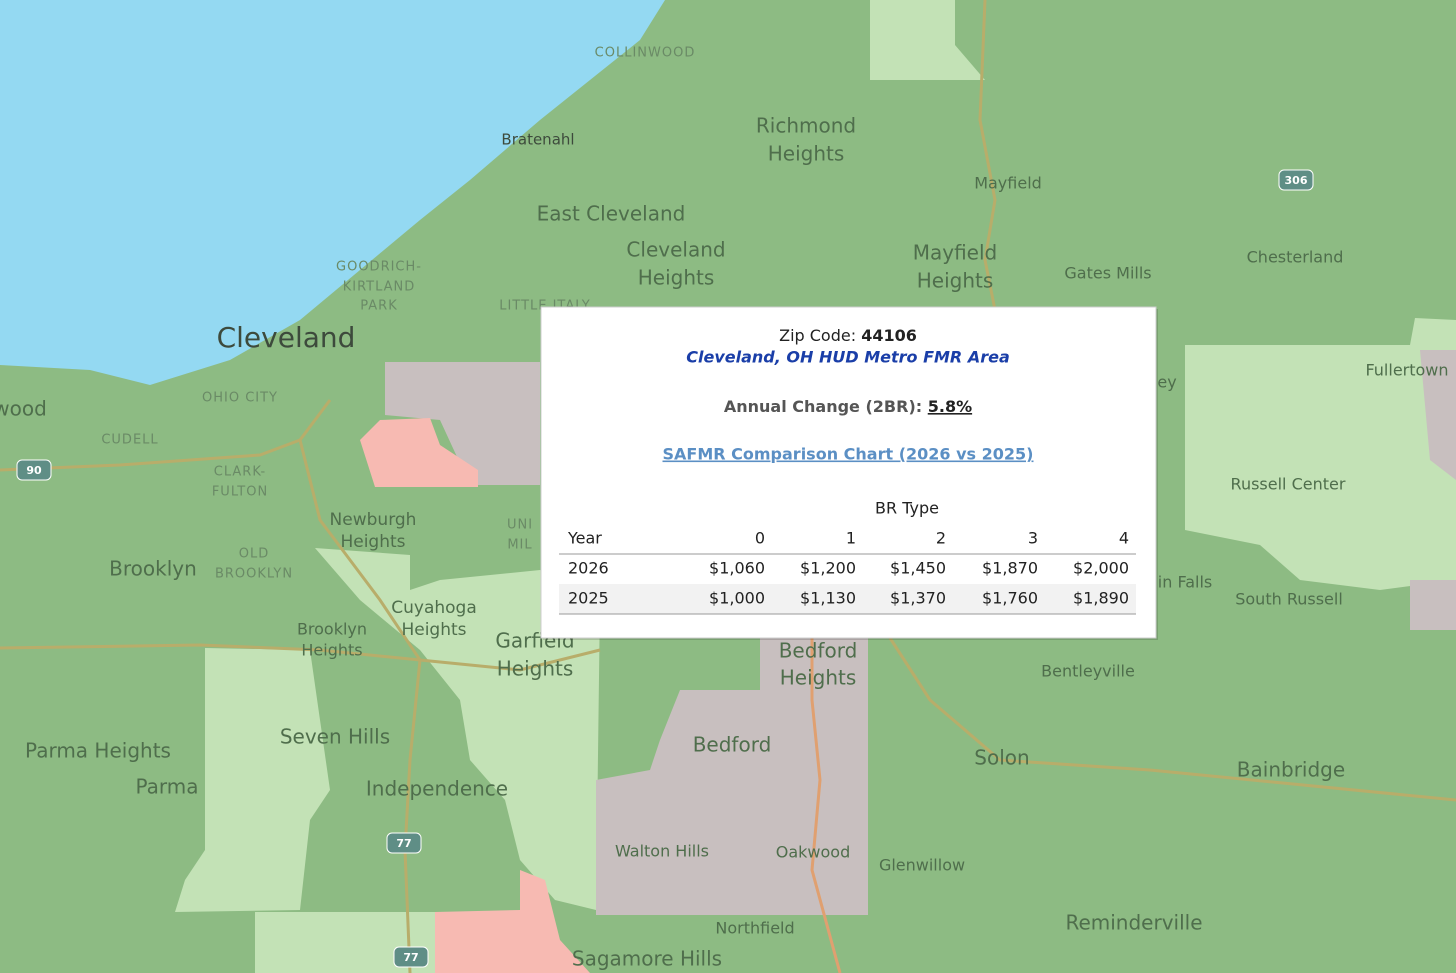 This screenshot has width=1456, height=973. What do you see at coordinates (662, 851) in the screenshot?
I see `place-label: Walton Hills` at bounding box center [662, 851].